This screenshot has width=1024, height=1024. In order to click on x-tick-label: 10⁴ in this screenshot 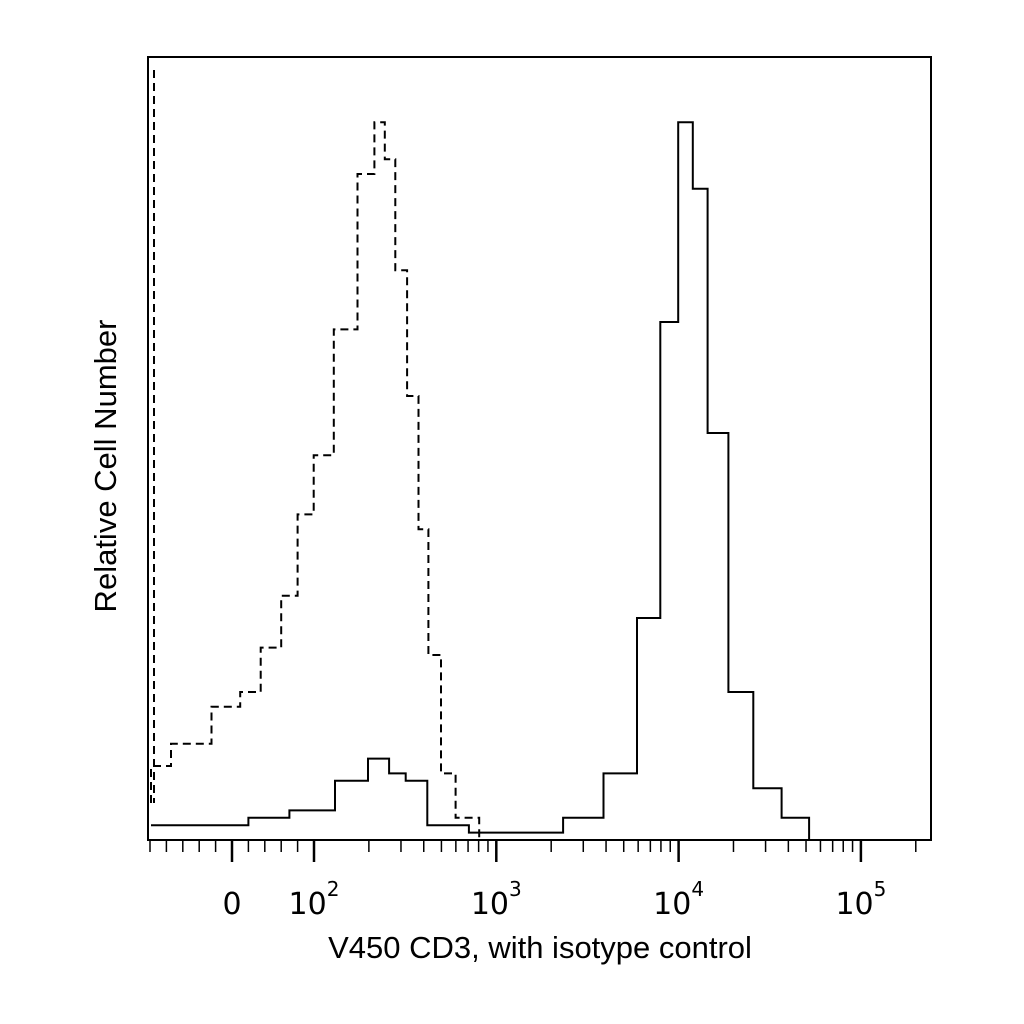, I will do `click(678, 899)`.